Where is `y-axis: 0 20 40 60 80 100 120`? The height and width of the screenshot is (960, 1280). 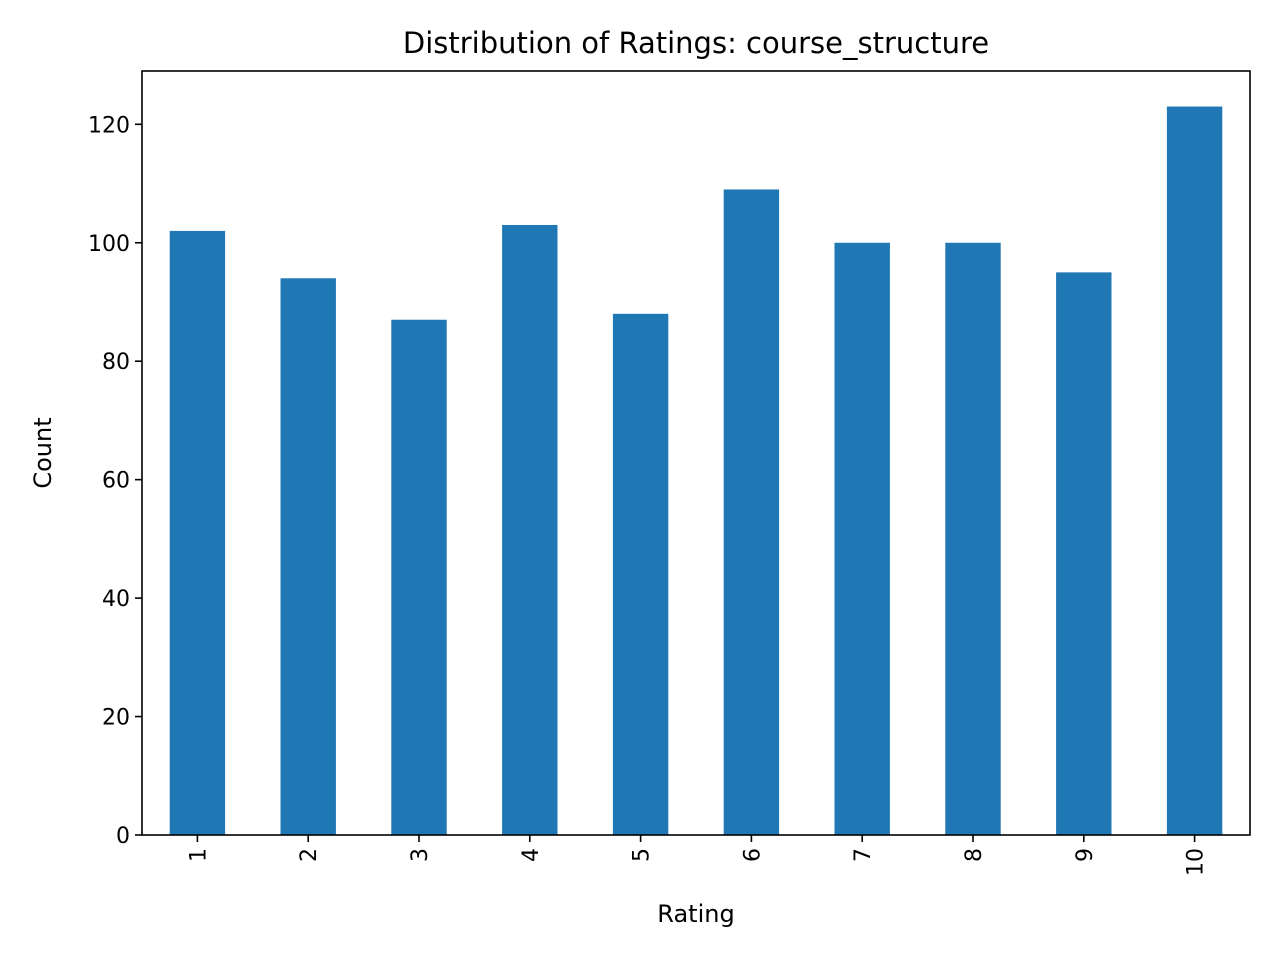 y-axis: 0 20 40 60 80 100 120 is located at coordinates (115, 481).